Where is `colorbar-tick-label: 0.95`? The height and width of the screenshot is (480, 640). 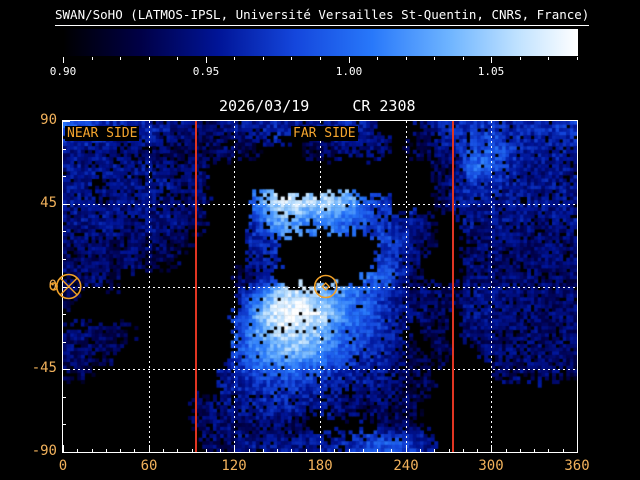 colorbar-tick-label: 0.95 is located at coordinates (206, 71).